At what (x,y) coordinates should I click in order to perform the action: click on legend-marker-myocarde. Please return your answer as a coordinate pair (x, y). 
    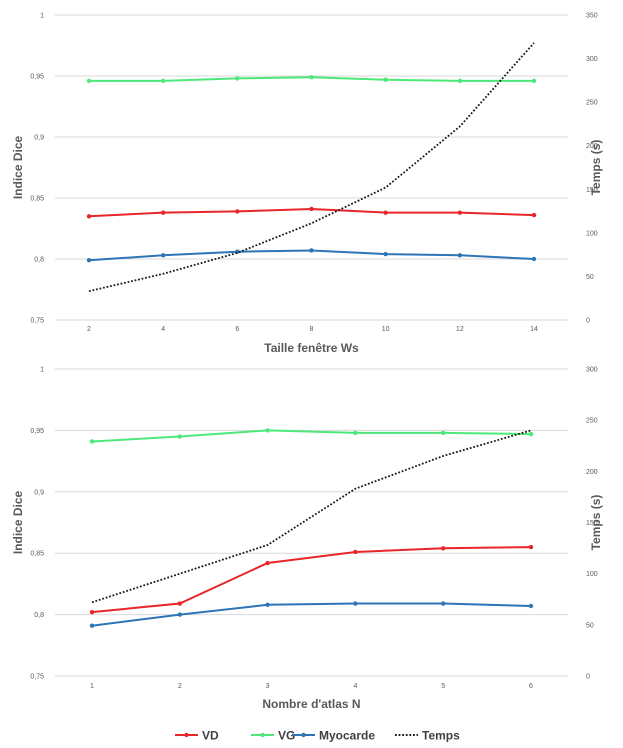
    Looking at the image, I should click on (303, 735).